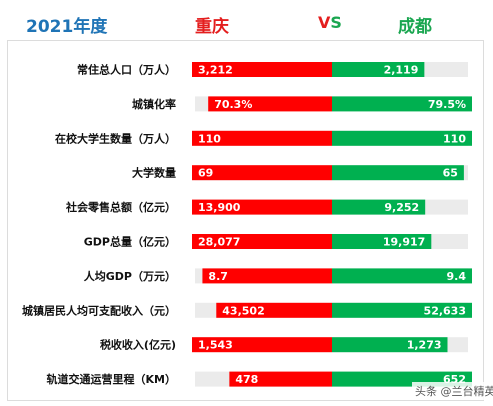 The width and height of the screenshot is (493, 406). Describe the element at coordinates (233, 104) in the screenshot. I see `value-label-left: 70.3%` at that location.